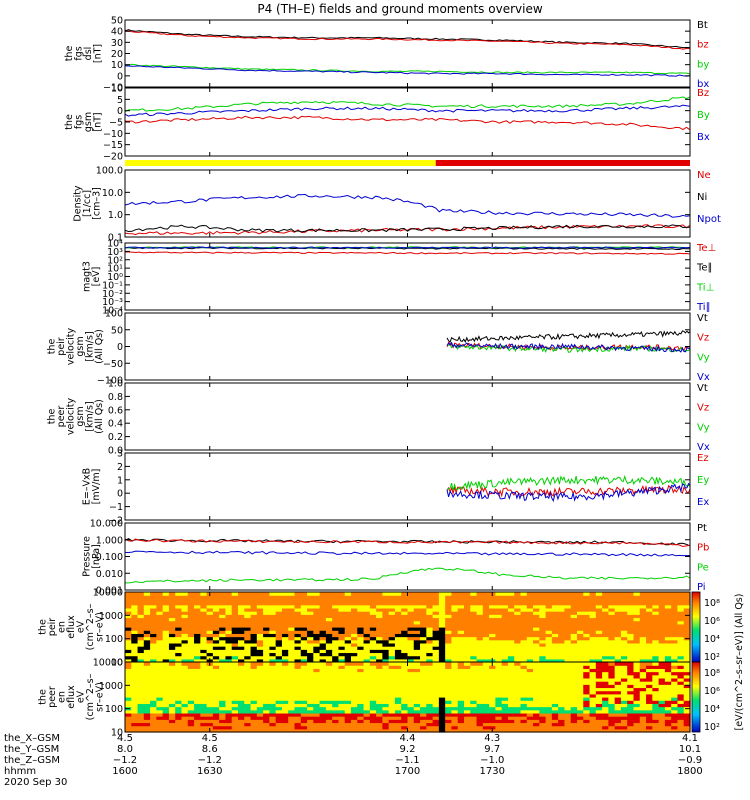  I want to click on y-axis-label-line: [1/cc], so click(87, 203).